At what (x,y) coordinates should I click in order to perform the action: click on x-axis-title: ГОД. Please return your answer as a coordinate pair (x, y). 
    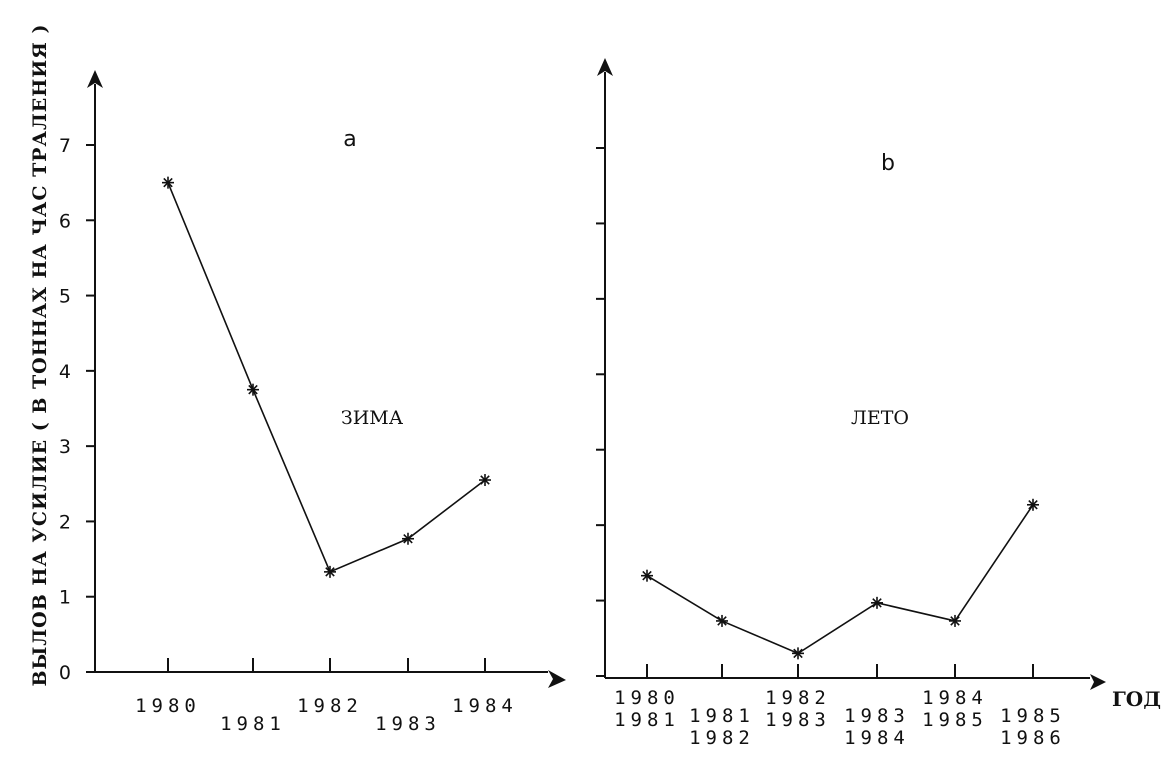
    Looking at the image, I should click on (1136, 699).